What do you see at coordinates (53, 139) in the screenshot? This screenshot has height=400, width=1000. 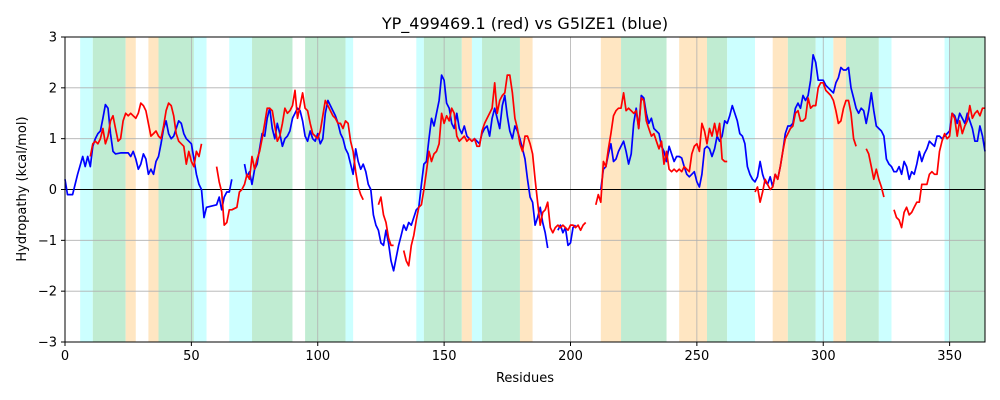 I see `y-tick-label: 1` at bounding box center [53, 139].